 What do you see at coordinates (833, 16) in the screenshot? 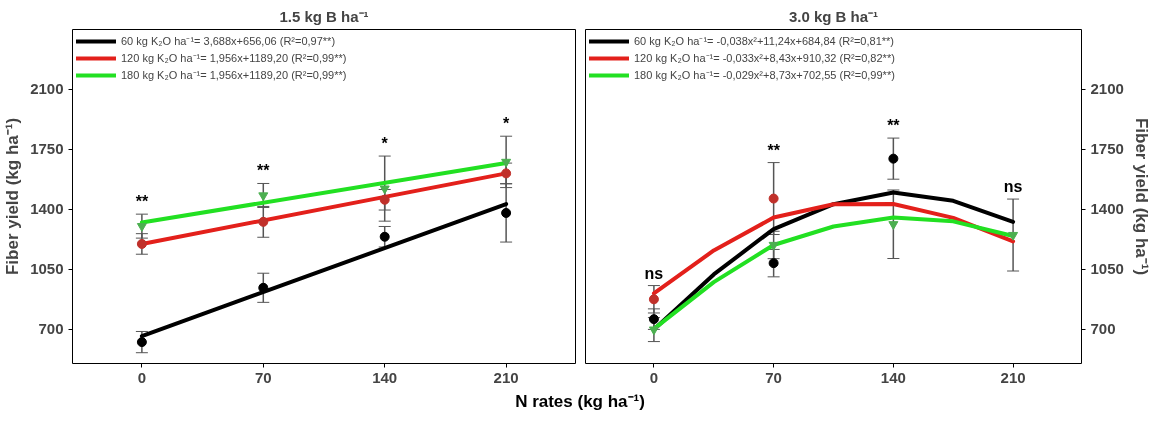
I see `chart-title: 3.0 kg B ha⁻¹` at bounding box center [833, 16].